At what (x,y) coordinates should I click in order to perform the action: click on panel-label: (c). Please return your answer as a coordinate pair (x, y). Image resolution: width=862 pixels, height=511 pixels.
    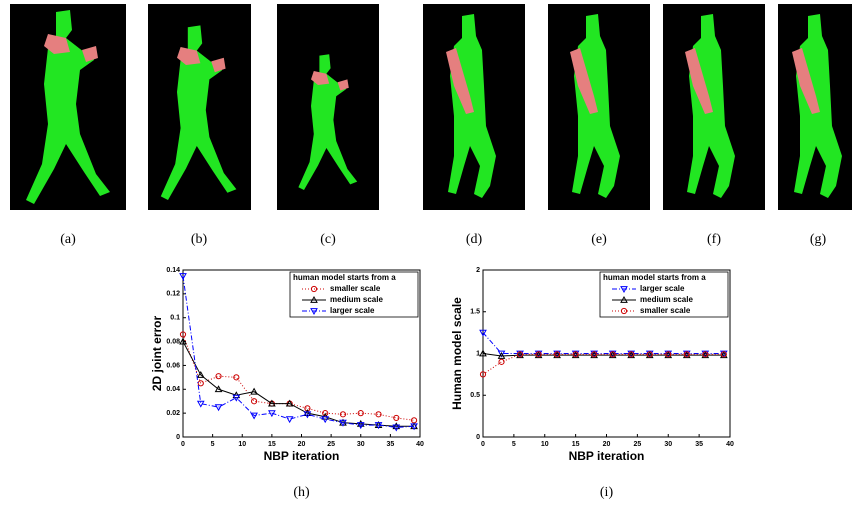
    Looking at the image, I should click on (328, 239).